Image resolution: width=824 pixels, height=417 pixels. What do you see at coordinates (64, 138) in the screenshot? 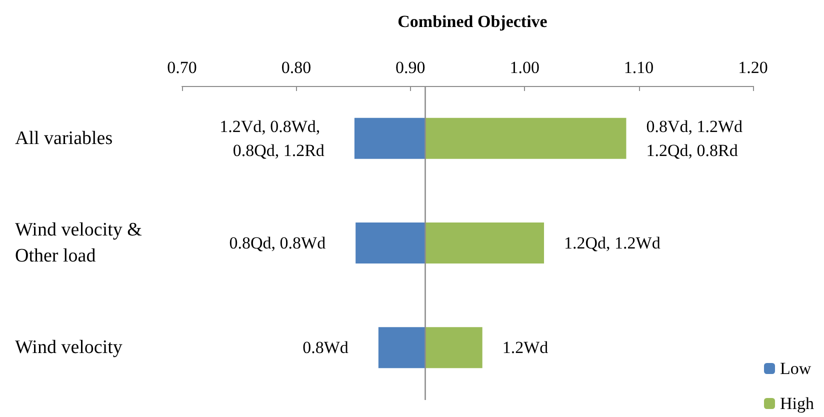
I see `y-tick-label: All variables` at bounding box center [64, 138].